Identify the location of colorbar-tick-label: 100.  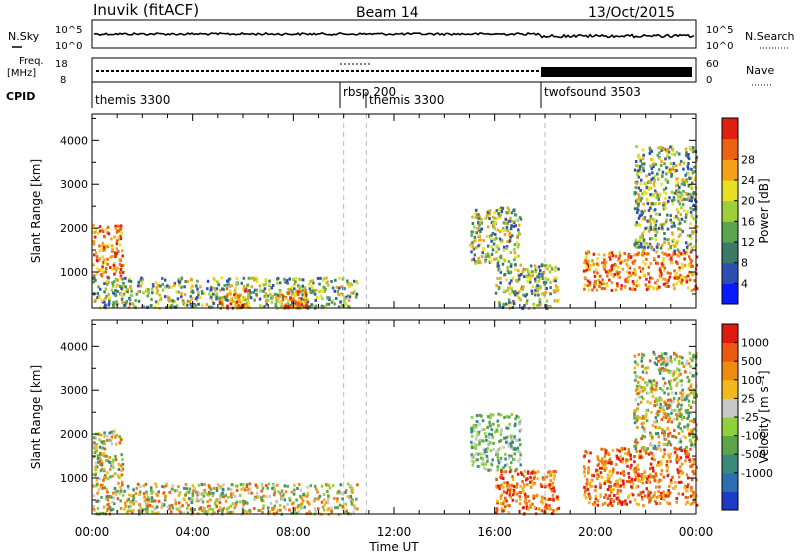
(751, 380).